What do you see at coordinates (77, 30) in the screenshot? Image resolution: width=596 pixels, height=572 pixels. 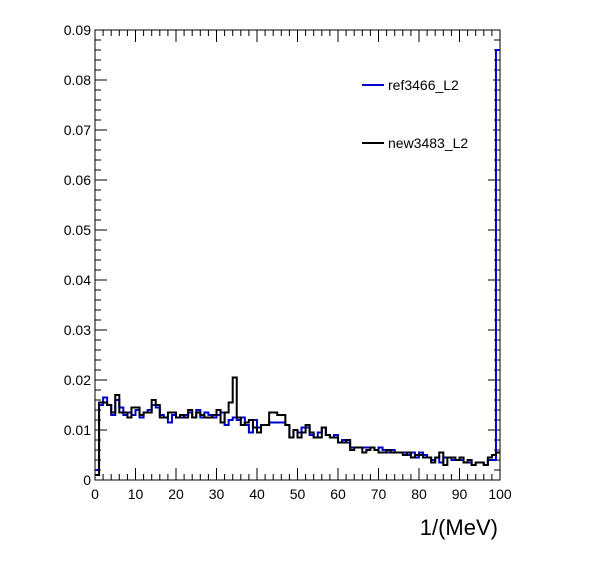 I see `y-tick-label: 0.09` at bounding box center [77, 30].